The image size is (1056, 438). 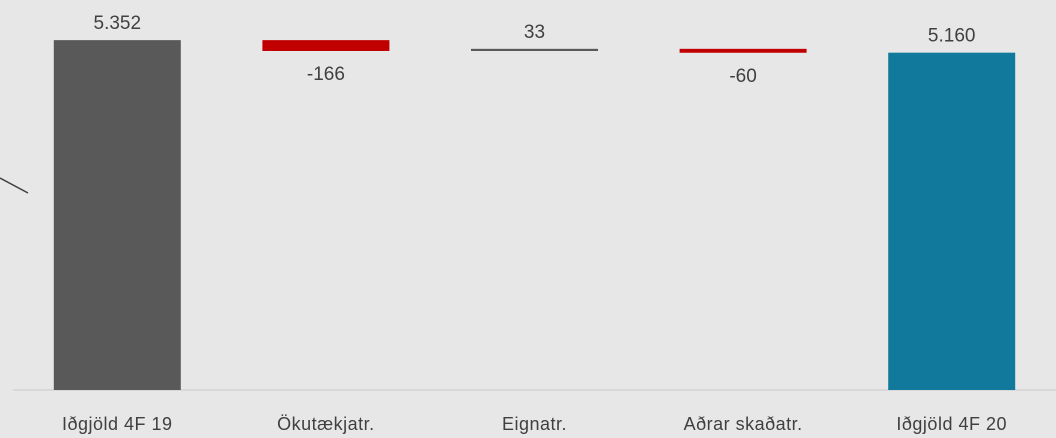 What do you see at coordinates (743, 424) in the screenshot?
I see `x-tick-label: Aðrar skaðatr.` at bounding box center [743, 424].